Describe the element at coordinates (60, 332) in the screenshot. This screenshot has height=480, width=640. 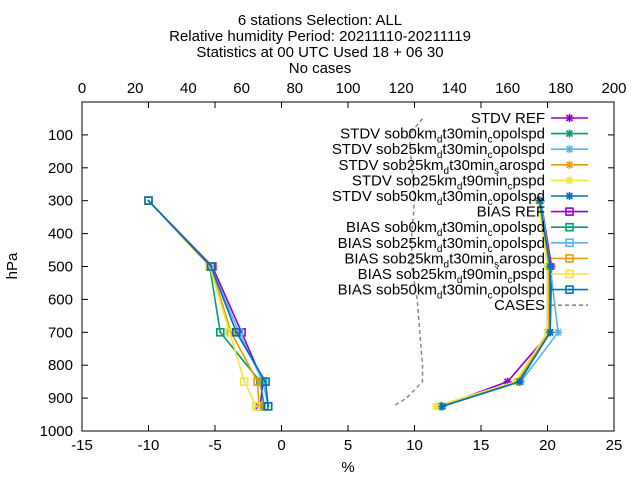
I see `y-tick-label: 700` at that location.